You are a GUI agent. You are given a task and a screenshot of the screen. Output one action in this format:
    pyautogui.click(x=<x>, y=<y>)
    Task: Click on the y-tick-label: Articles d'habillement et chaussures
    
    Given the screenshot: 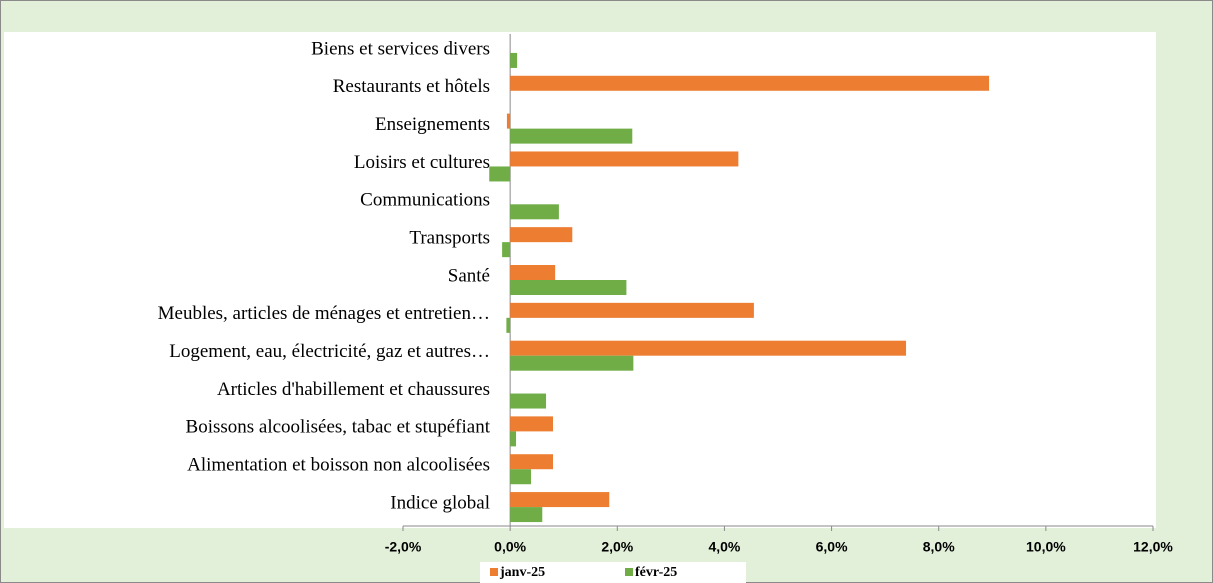 What is the action you would take?
    pyautogui.click(x=353, y=389)
    